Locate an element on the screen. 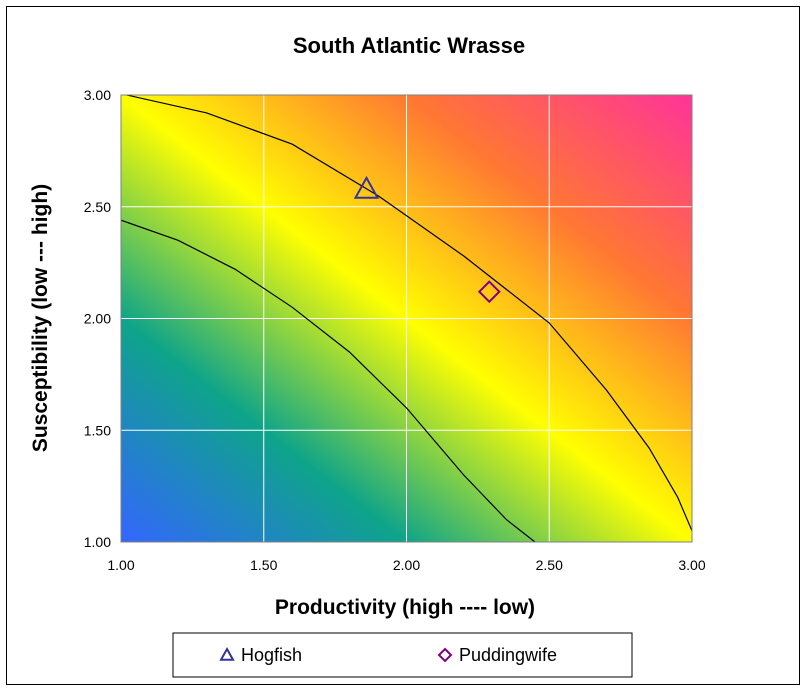  puddingwife-point is located at coordinates (489, 292).